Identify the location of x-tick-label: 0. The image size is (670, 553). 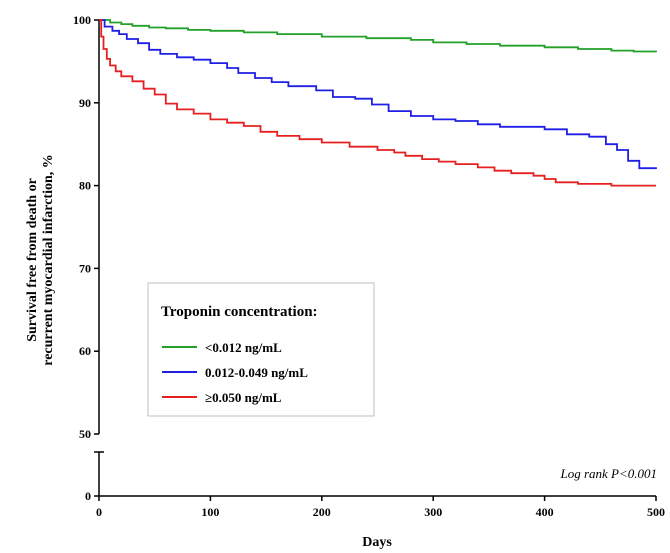
(99, 512).